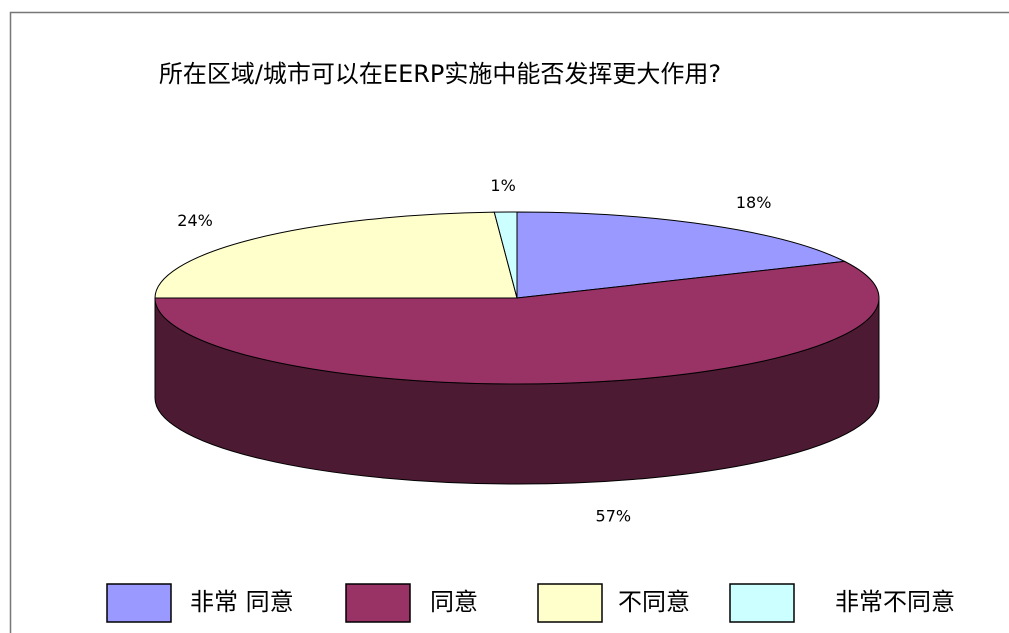 This screenshot has height=633, width=1009. I want to click on data-label: 18%, so click(754, 202).